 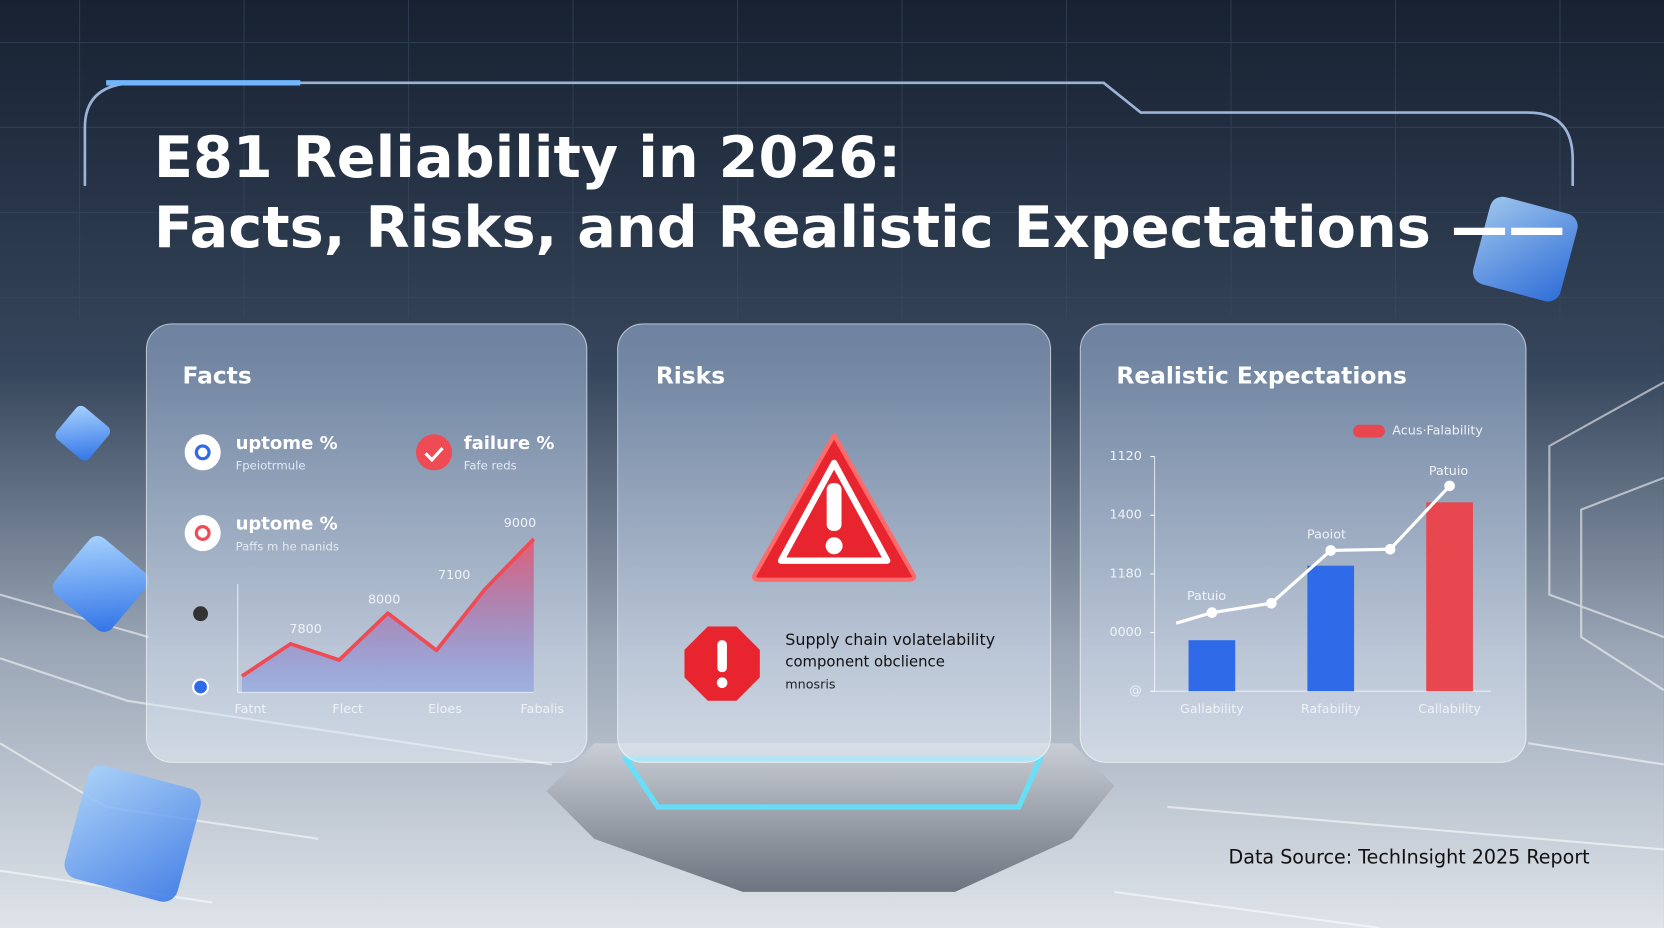 What do you see at coordinates (1212, 709) in the screenshot?
I see `x-tick-label: Gallability` at bounding box center [1212, 709].